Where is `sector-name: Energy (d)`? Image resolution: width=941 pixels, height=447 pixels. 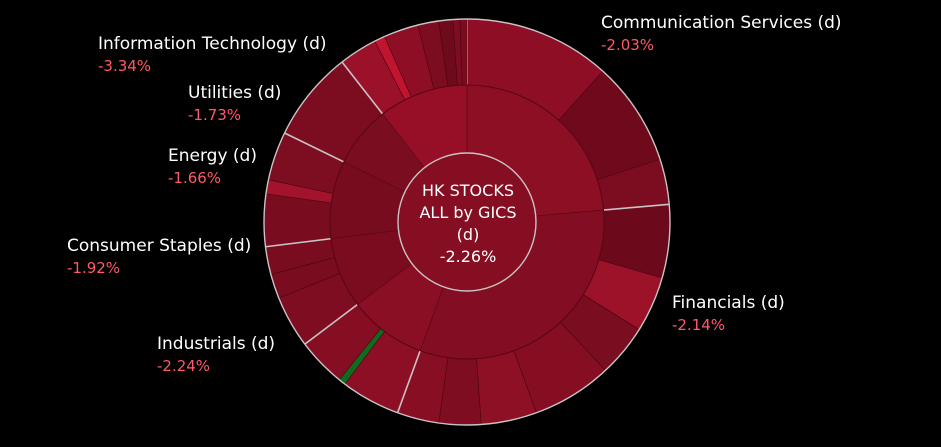
sector-name: Energy (d) is located at coordinates (212, 156).